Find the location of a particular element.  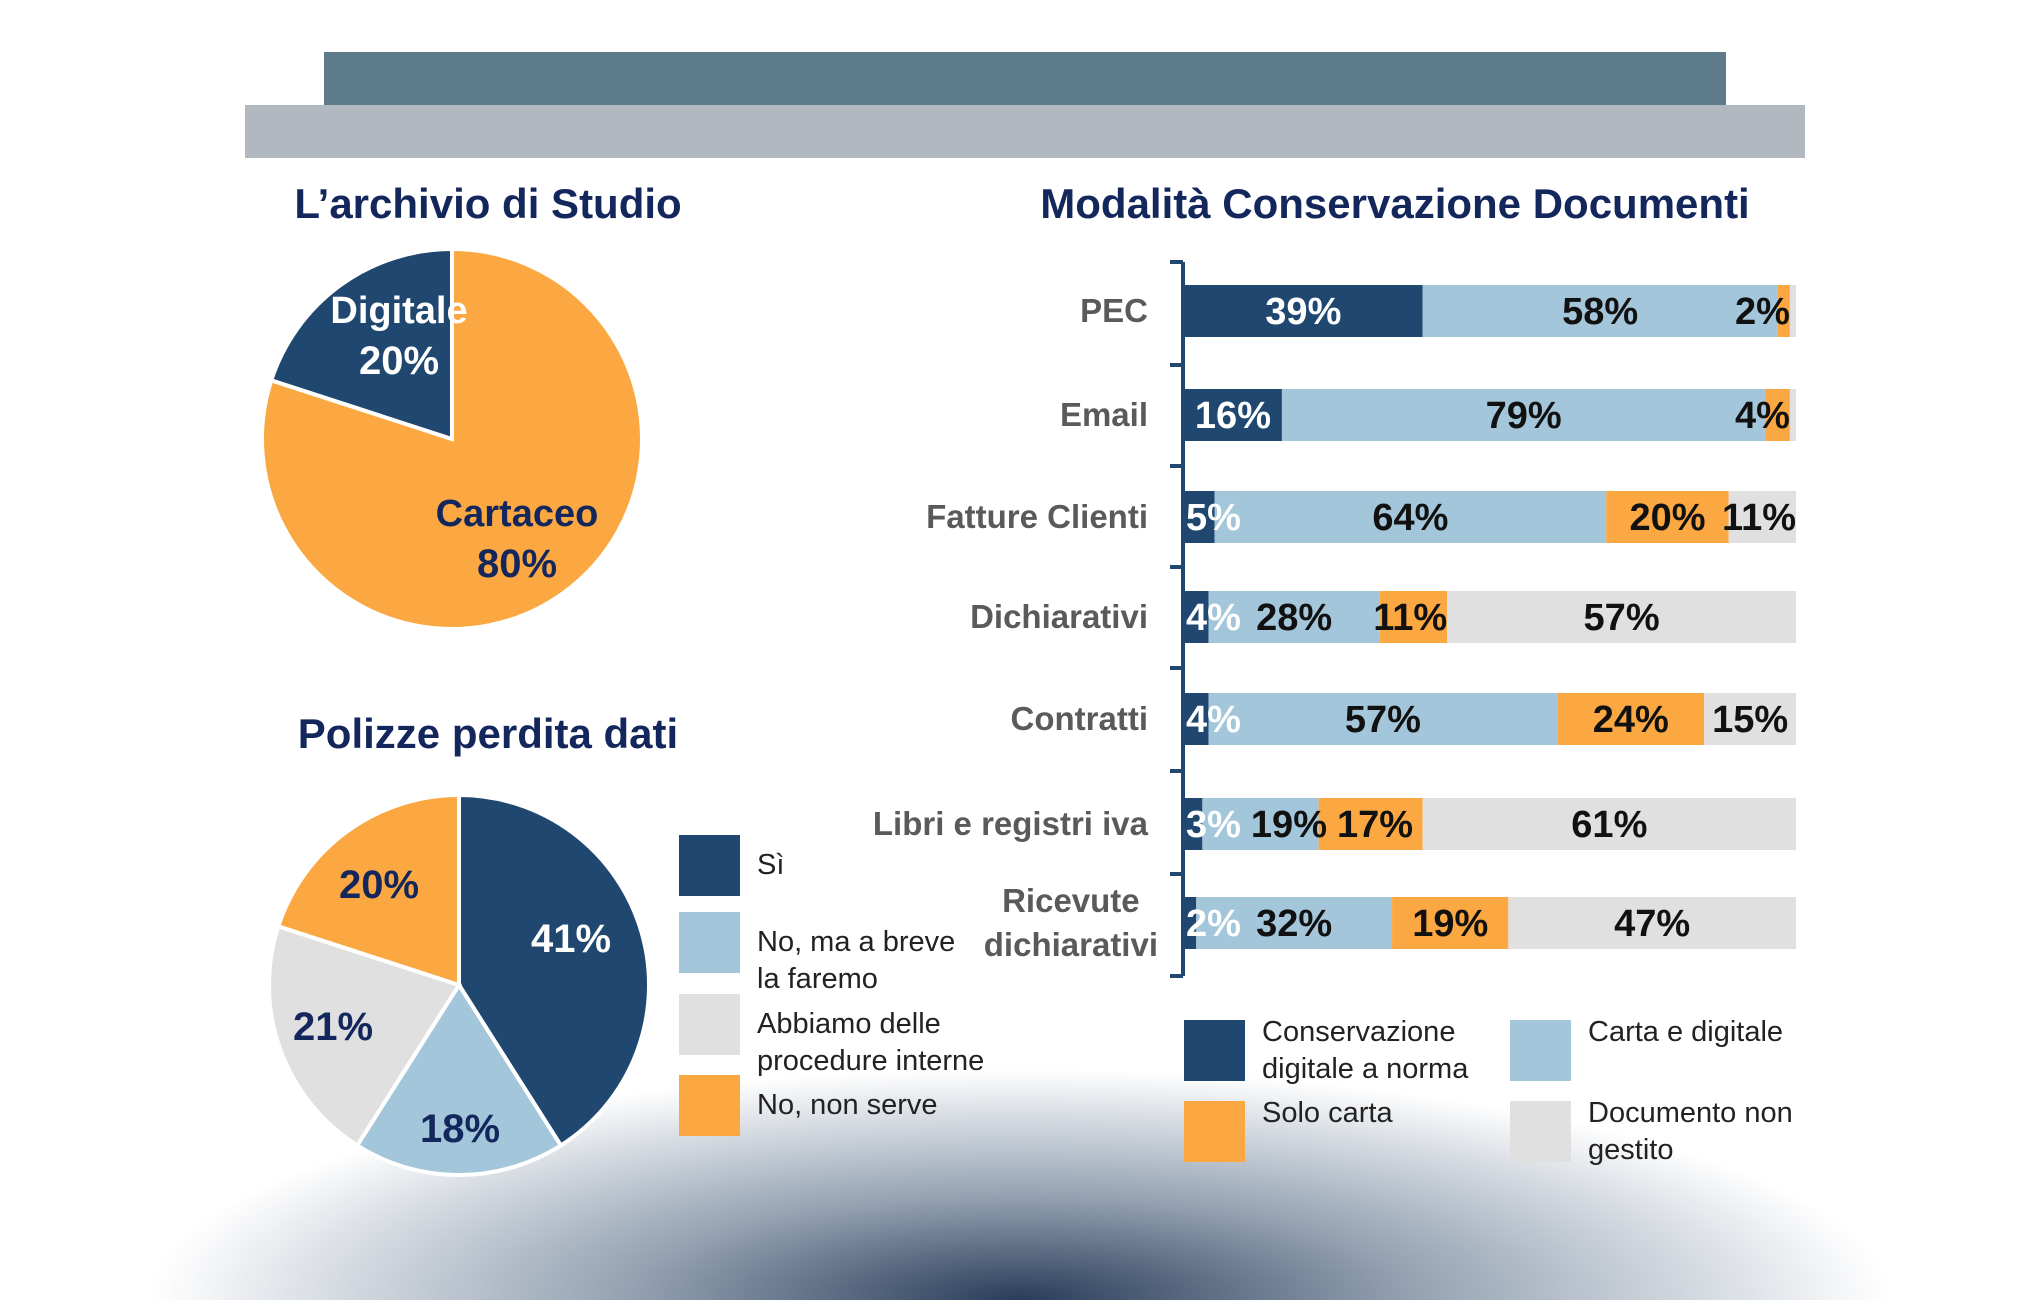

header-banner is located at coordinates (1025, 78).